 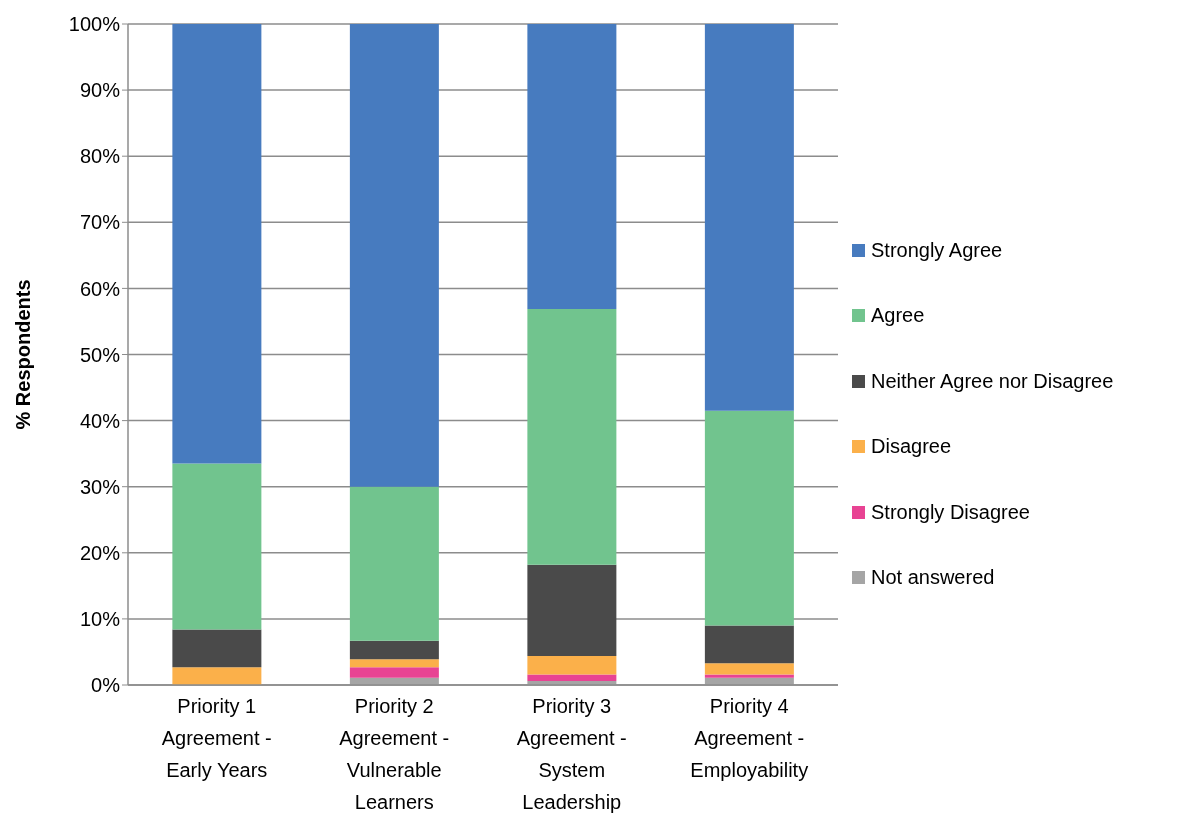 What do you see at coordinates (100, 552) in the screenshot?
I see `y-tick-label: 20%` at bounding box center [100, 552].